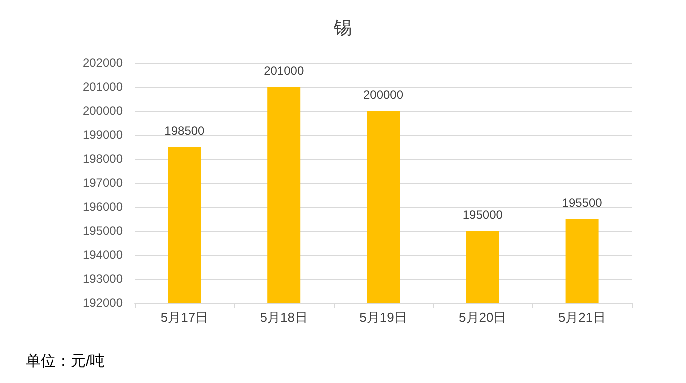  What do you see at coordinates (103, 183) in the screenshot?
I see `y-tick-label: 197000` at bounding box center [103, 183].